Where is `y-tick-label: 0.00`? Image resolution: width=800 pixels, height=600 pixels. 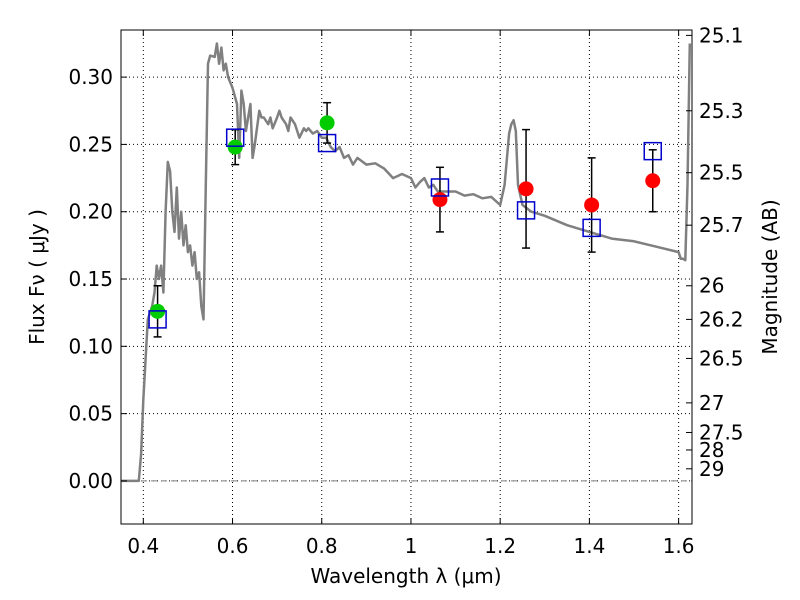
y-tick-label: 0.00 is located at coordinates (90, 481).